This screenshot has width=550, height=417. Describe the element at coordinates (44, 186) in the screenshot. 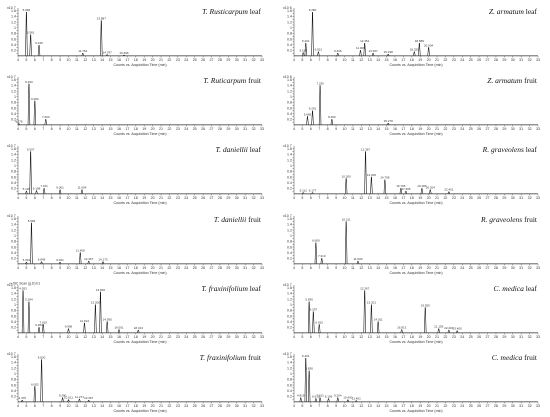

I see `peak-label: 7.101` at that location.